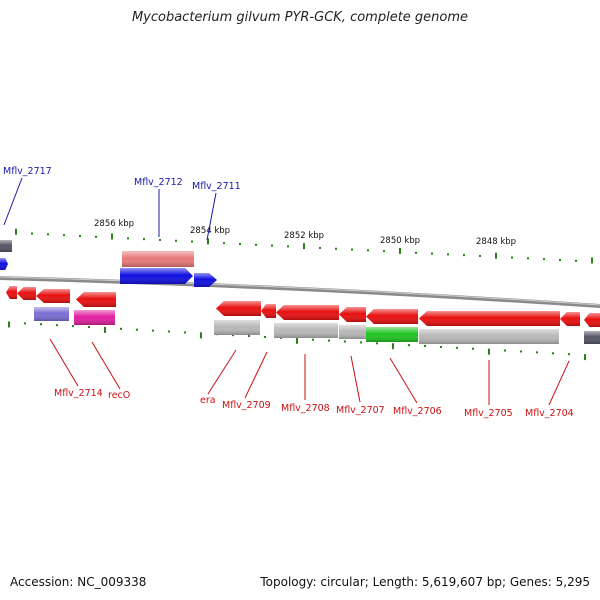 This screenshot has height=600, width=600. I want to click on genome-backbone-highlight, so click(300, 291).